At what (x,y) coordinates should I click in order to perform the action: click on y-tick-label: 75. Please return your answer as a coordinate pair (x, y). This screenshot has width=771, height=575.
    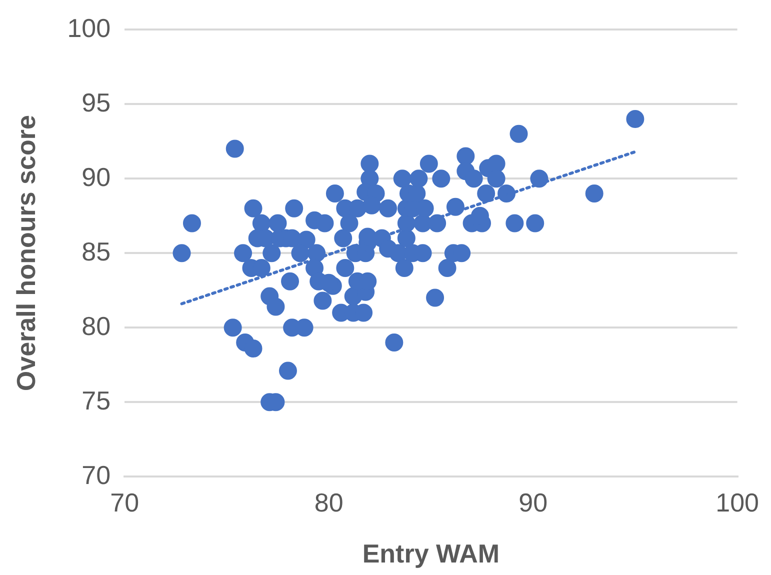
    Looking at the image, I should click on (96, 400).